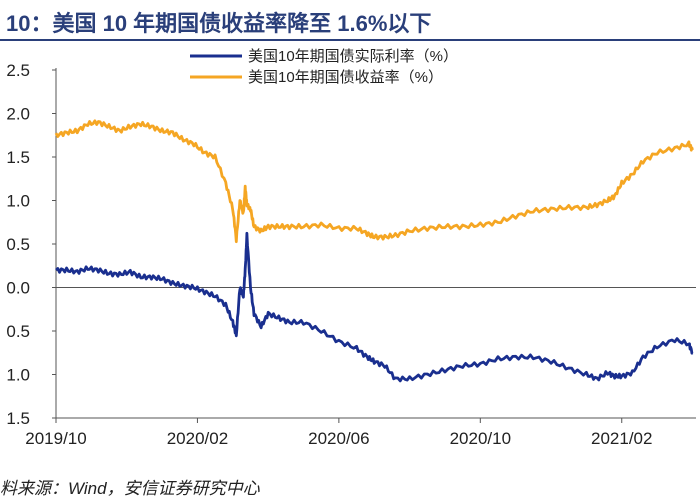  Describe the element at coordinates (18, 114) in the screenshot. I see `y-tick-label: 2.0` at that location.